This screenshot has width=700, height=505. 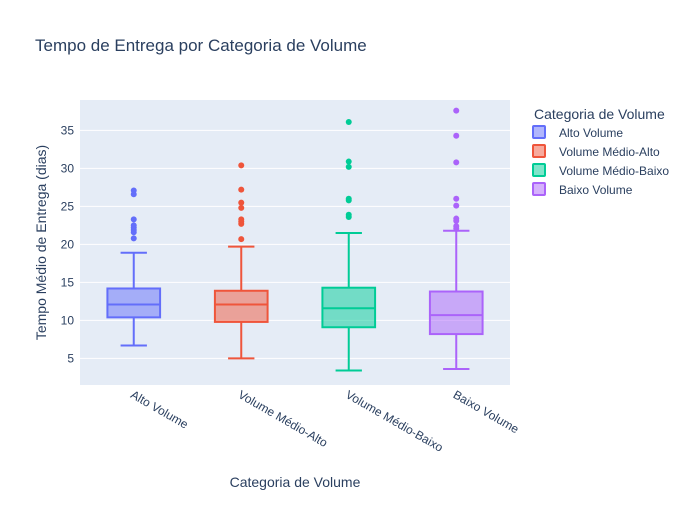 I want to click on x-tick-label: Alto Volume, so click(x=159, y=409).